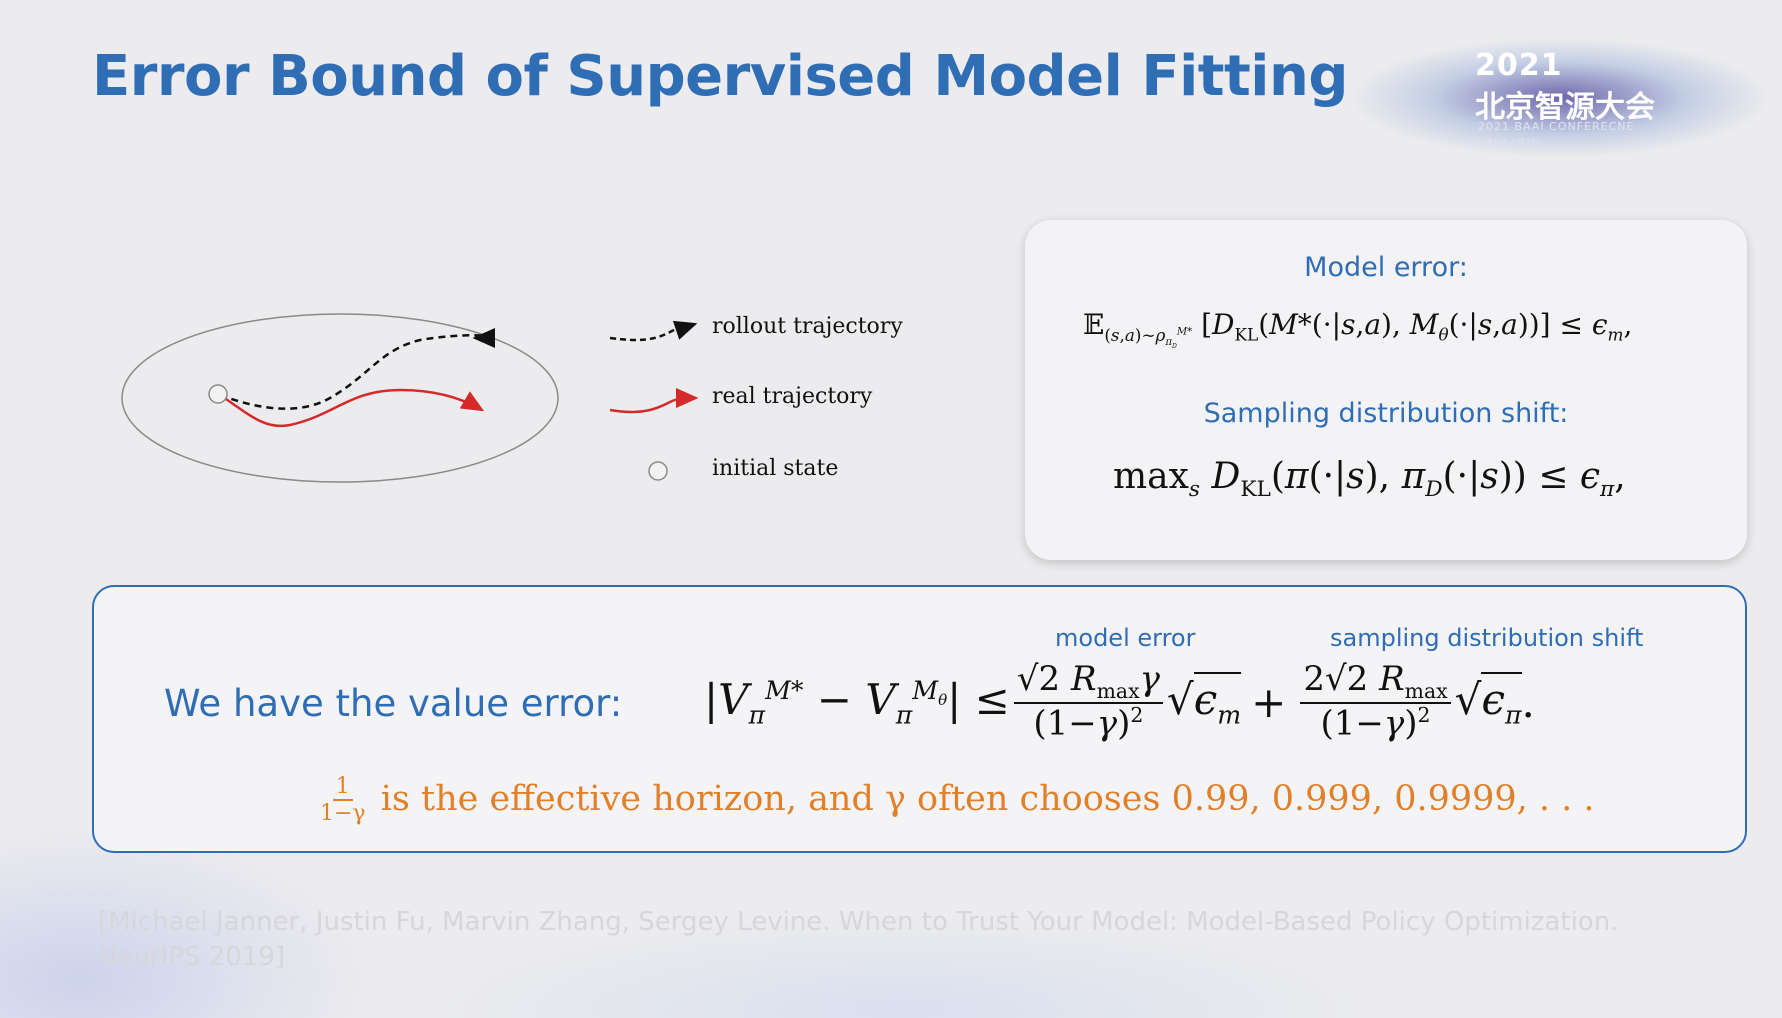  I want to click on horizon-fraction-denominator: 1−γ, so click(343, 814).